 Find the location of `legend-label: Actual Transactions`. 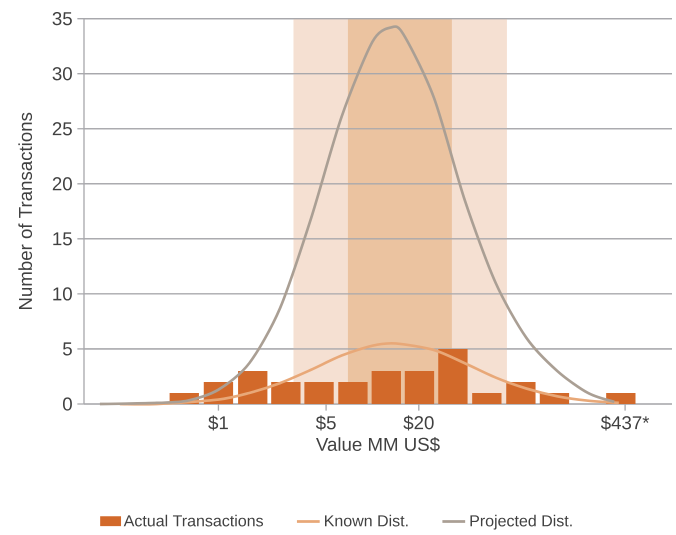

legend-label: Actual Transactions is located at coordinates (194, 520).